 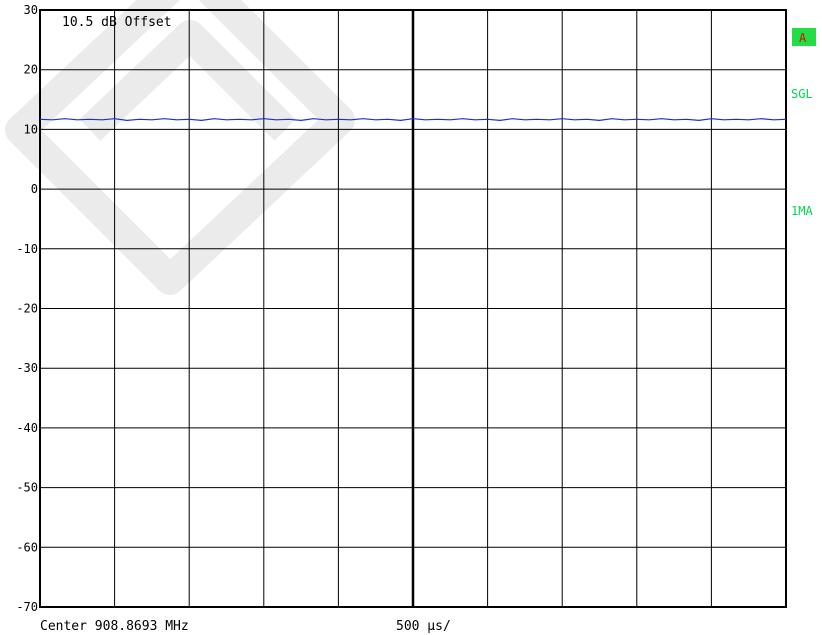 I want to click on y-tick-label: -40, so click(x=27, y=428).